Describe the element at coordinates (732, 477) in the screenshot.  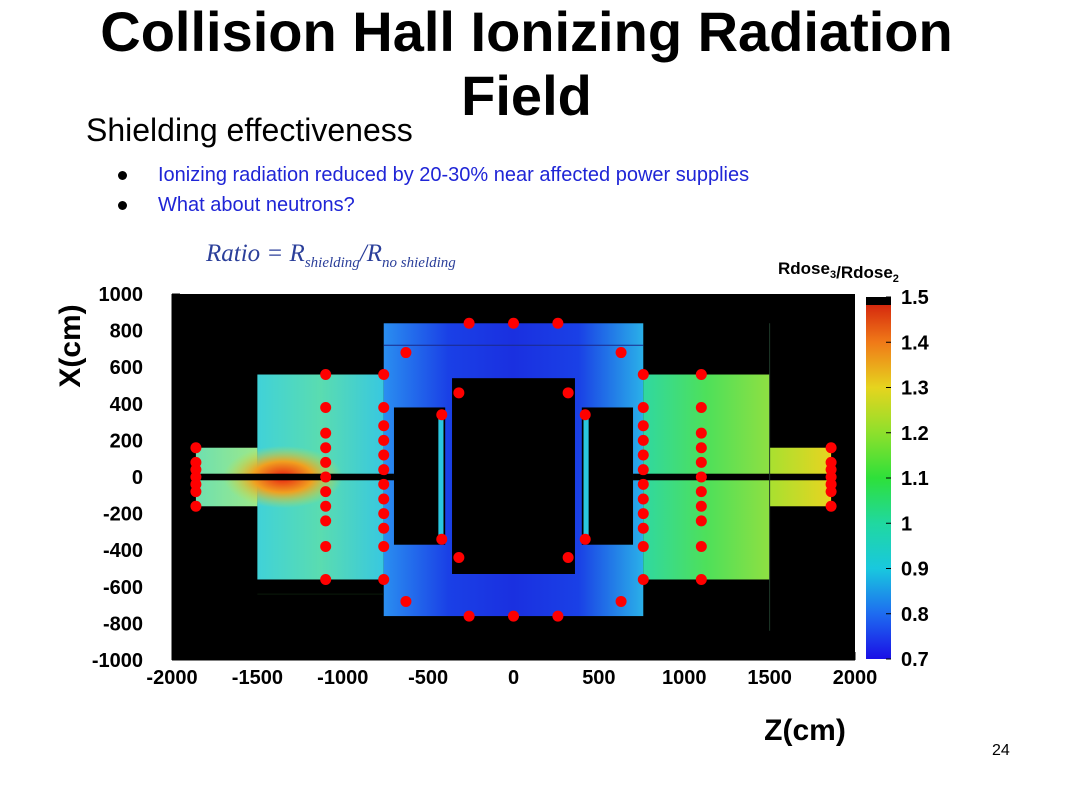
I see `beam-pipe-right` at that location.